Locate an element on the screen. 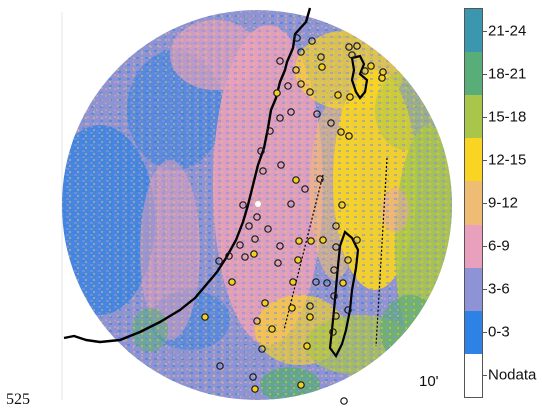 This screenshot has width=542, height=409. legend-label: 3-6 is located at coordinates (499, 289).